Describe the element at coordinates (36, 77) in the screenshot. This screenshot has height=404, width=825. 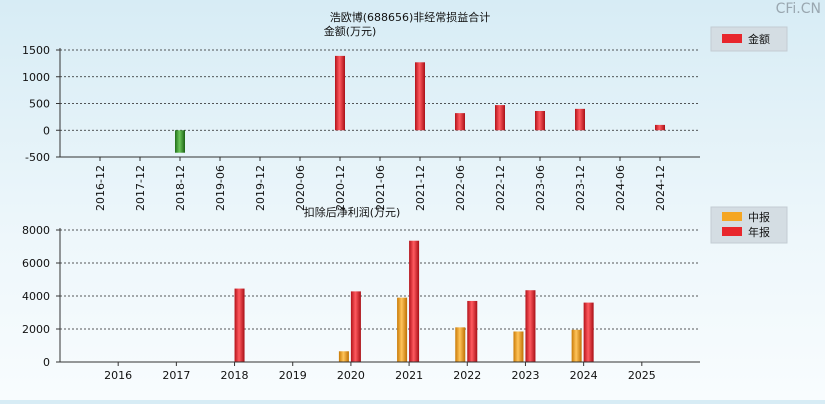
I see `chart1-y-tick-label: 1000` at that location.